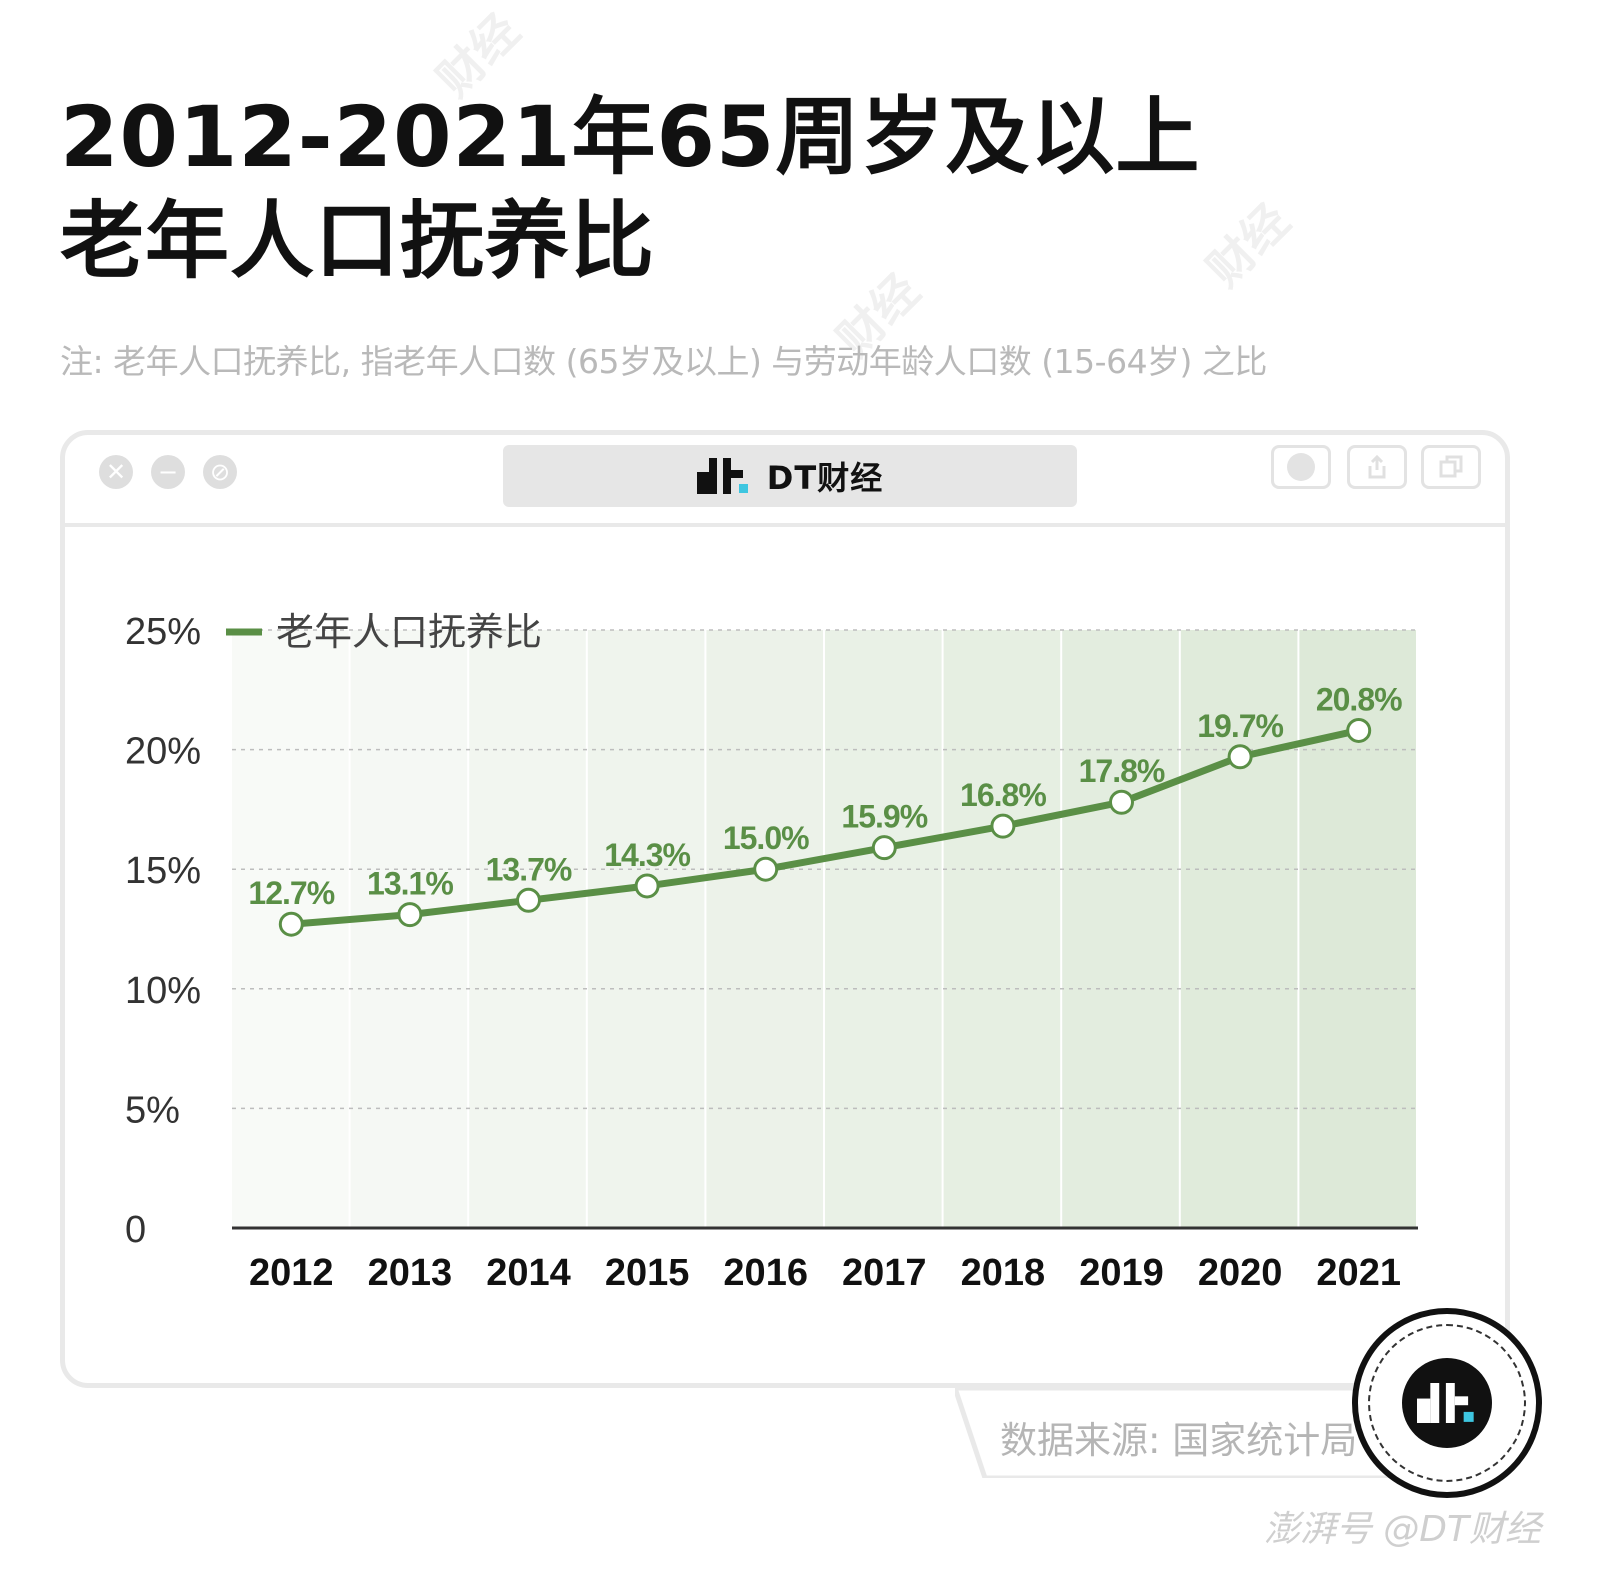 Image resolution: width=1601 pixels, height=1579 pixels. What do you see at coordinates (1377, 467) in the screenshot?
I see `share-icon` at bounding box center [1377, 467].